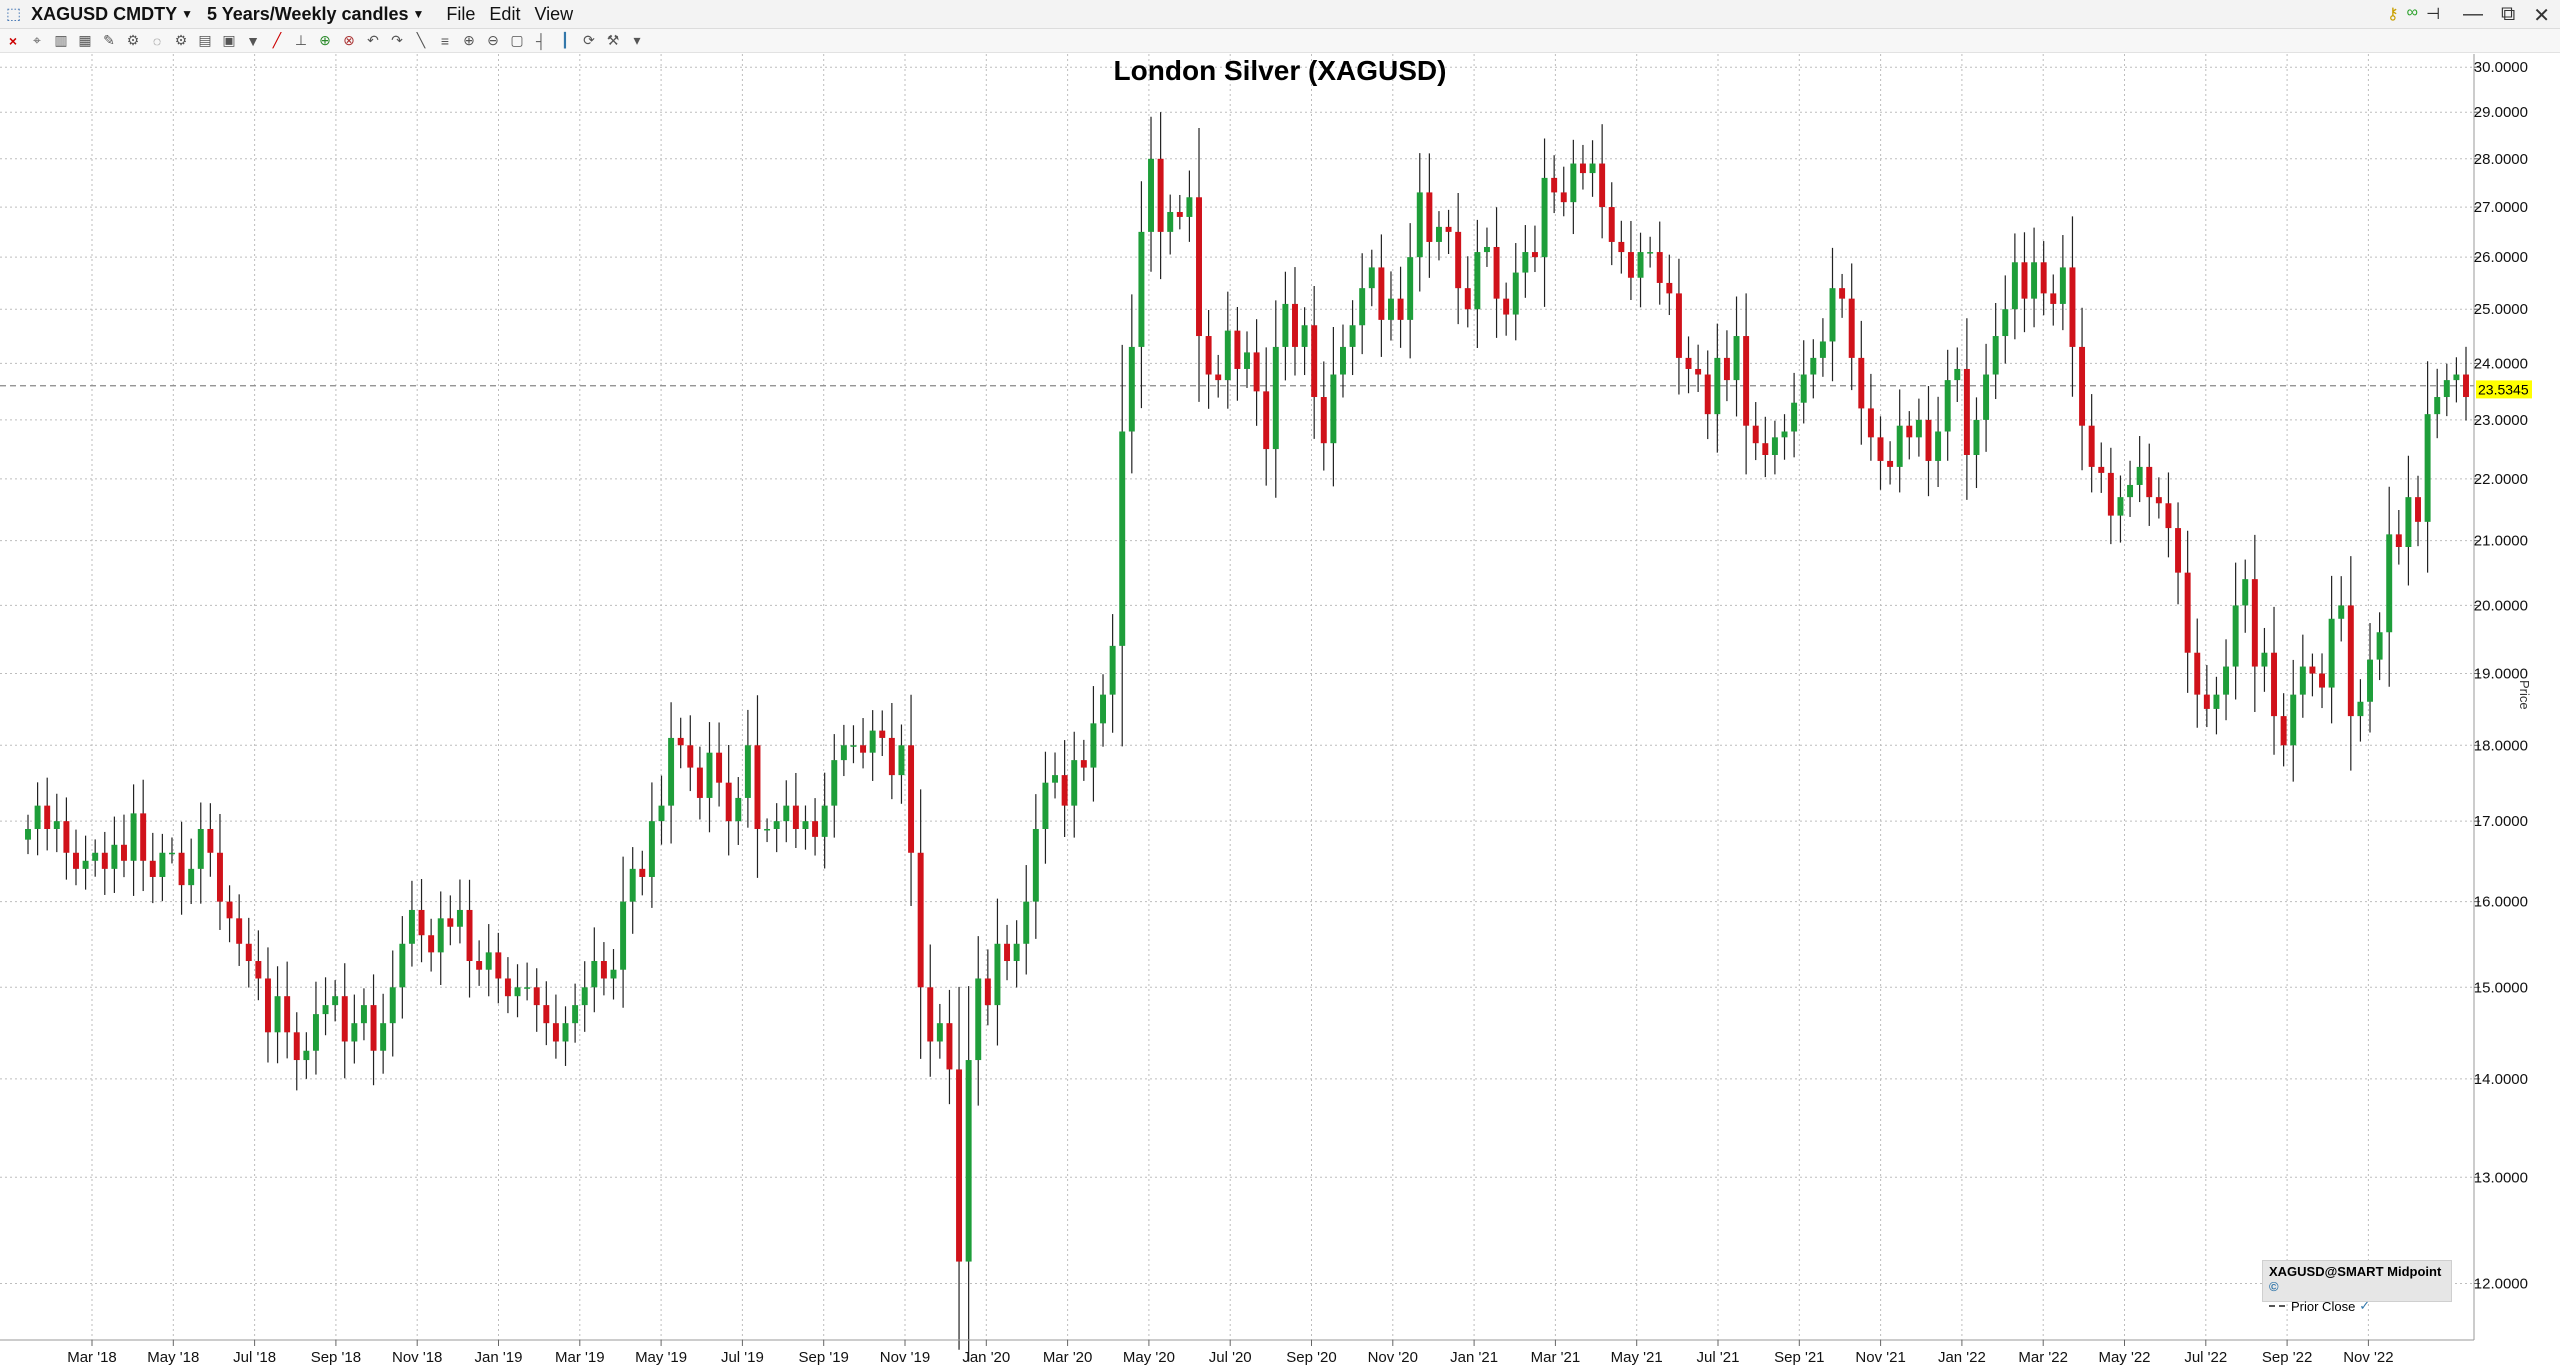 This screenshot has height=1366, width=2560. What do you see at coordinates (541, 40) in the screenshot?
I see `bar-type-icon: ┤` at bounding box center [541, 40].